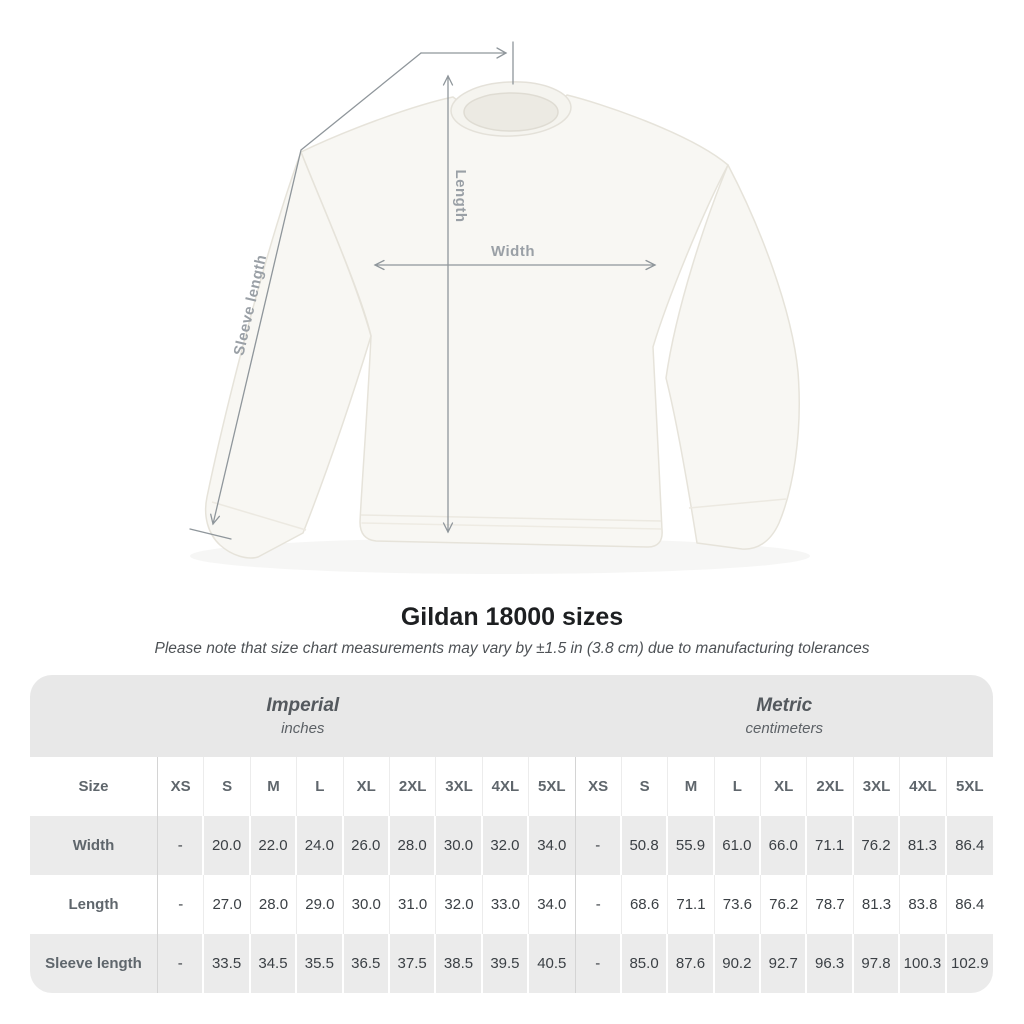 The image size is (1024, 1024). I want to click on table-cell: 27.0, so click(227, 904).